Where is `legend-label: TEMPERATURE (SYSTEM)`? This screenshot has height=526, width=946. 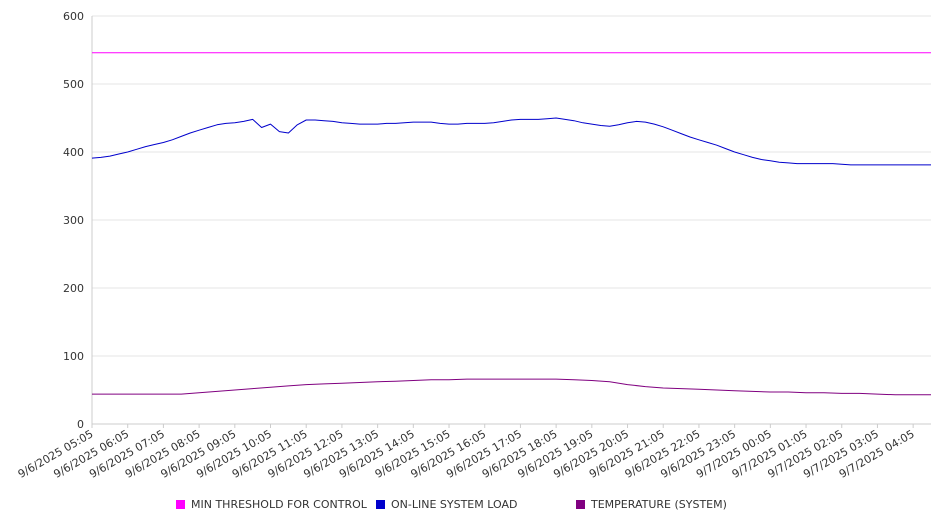
legend-label: TEMPERATURE (SYSTEM) is located at coordinates (659, 504).